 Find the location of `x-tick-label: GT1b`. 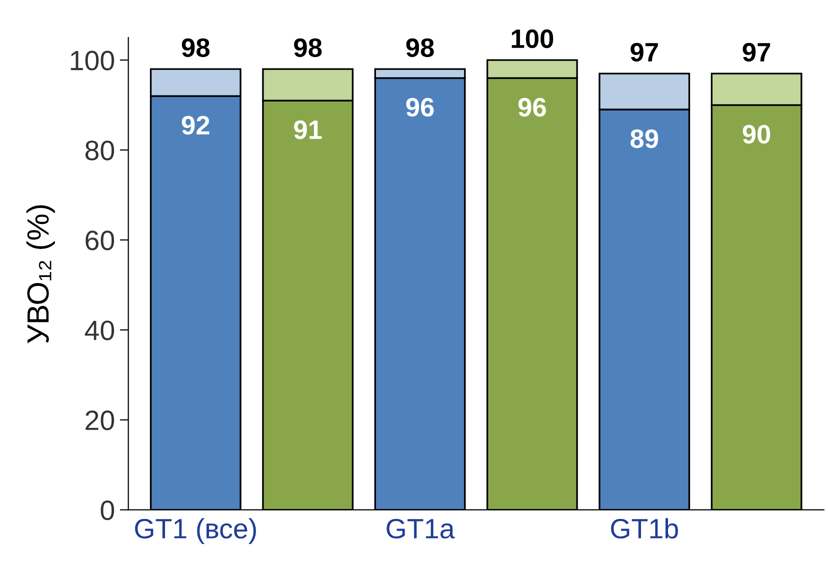

x-tick-label: GT1b is located at coordinates (644, 528).